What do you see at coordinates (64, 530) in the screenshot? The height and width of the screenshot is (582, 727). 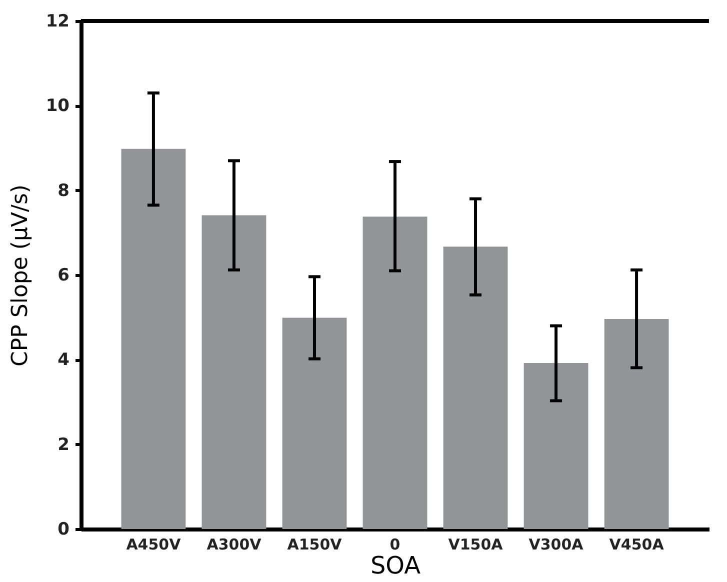 I see `y-tick-label: 0` at bounding box center [64, 530].